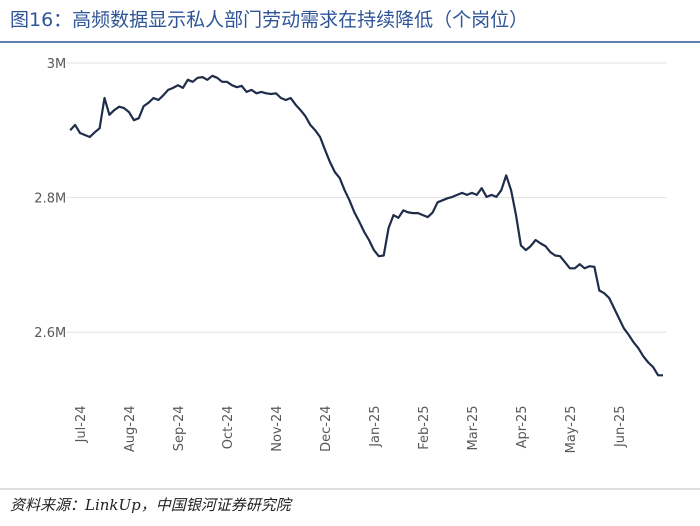 Image resolution: width=700 pixels, height=526 pixels. Describe the element at coordinates (179, 429) in the screenshot. I see `x-tick-label: Sep-24` at that location.